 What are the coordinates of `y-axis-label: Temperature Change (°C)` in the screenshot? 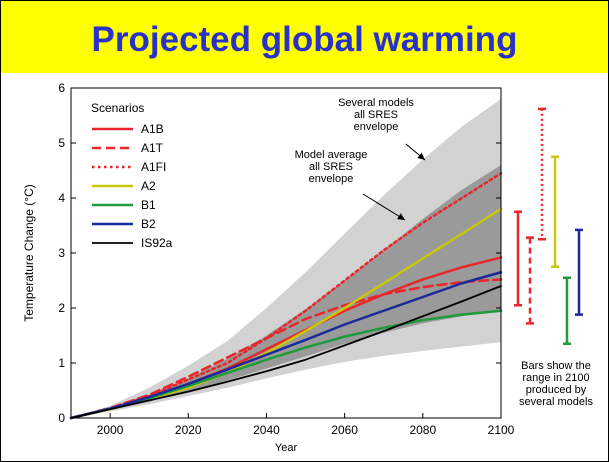 It's located at (29, 253).